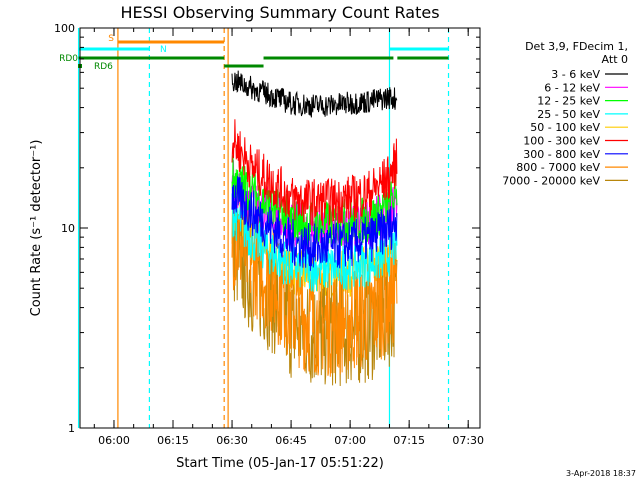 This screenshot has height=480, width=640. I want to click on legend-label-5: 50 - 100 keV, so click(565, 127).